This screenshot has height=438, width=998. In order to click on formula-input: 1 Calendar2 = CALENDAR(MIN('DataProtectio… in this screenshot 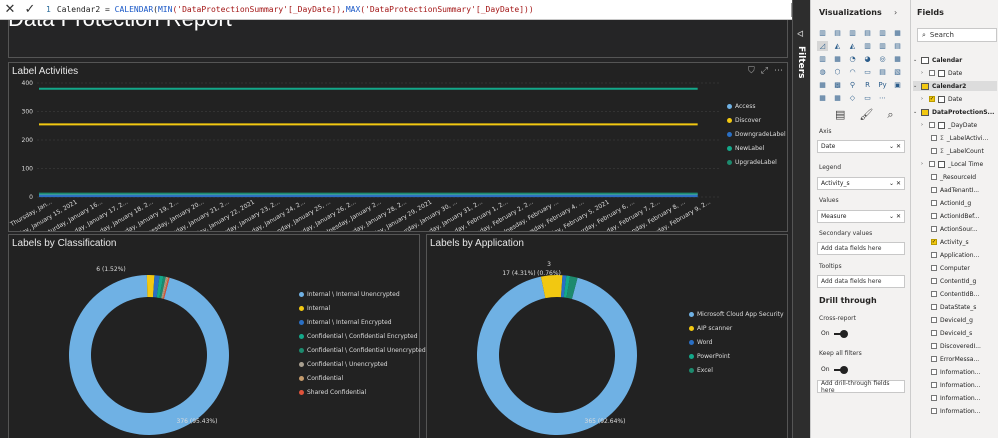, I will do `click(418, 9)`.